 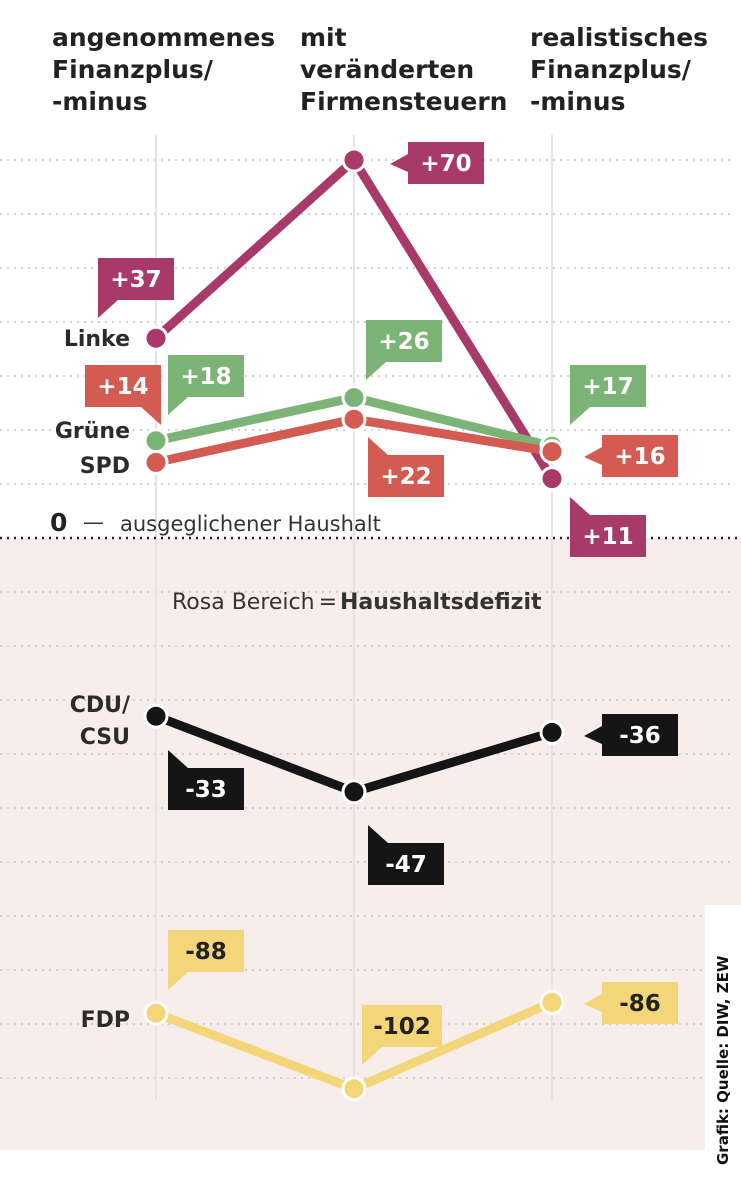 What do you see at coordinates (93, 680) in the screenshot?
I see `party-labels: Linke Grüne SPD CDU/CSU FDP` at bounding box center [93, 680].